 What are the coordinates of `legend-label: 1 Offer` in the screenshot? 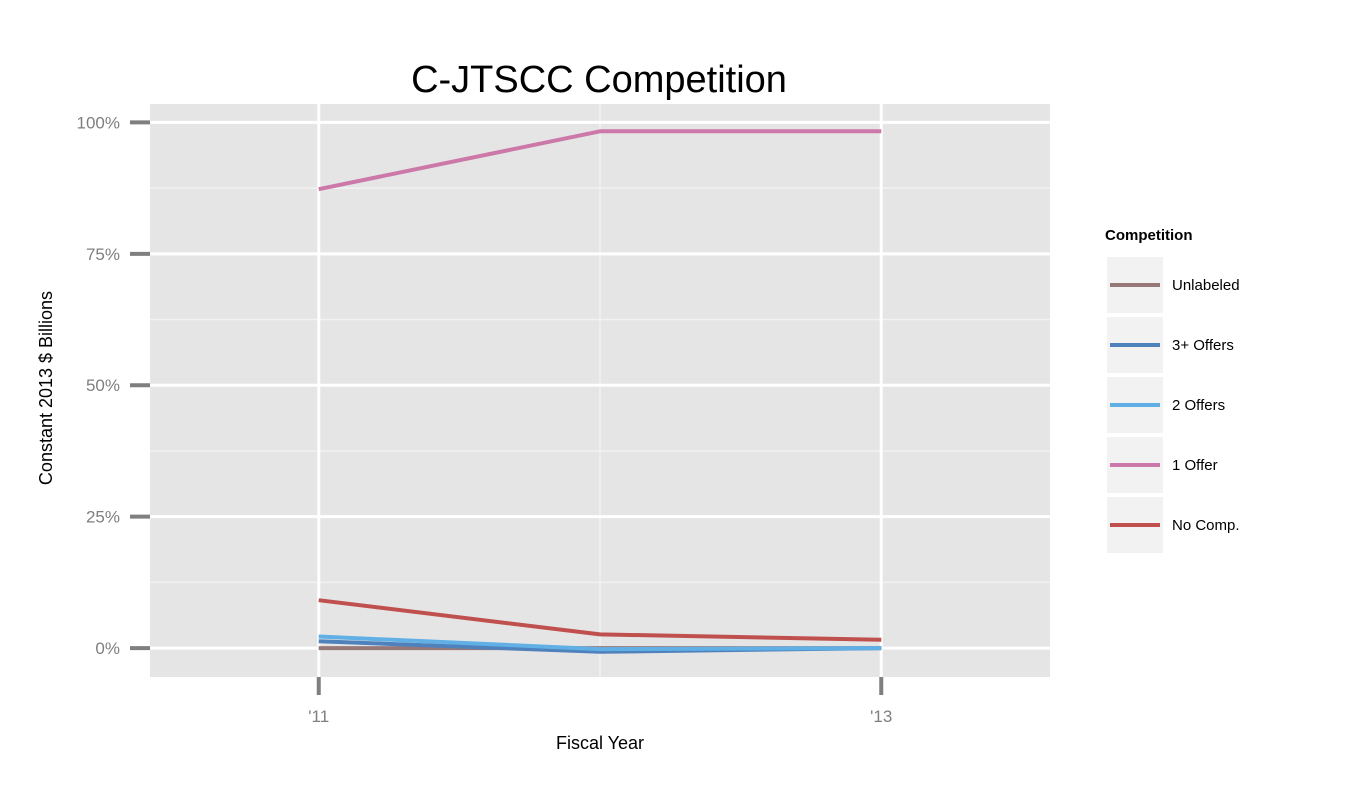 It's located at (1195, 465).